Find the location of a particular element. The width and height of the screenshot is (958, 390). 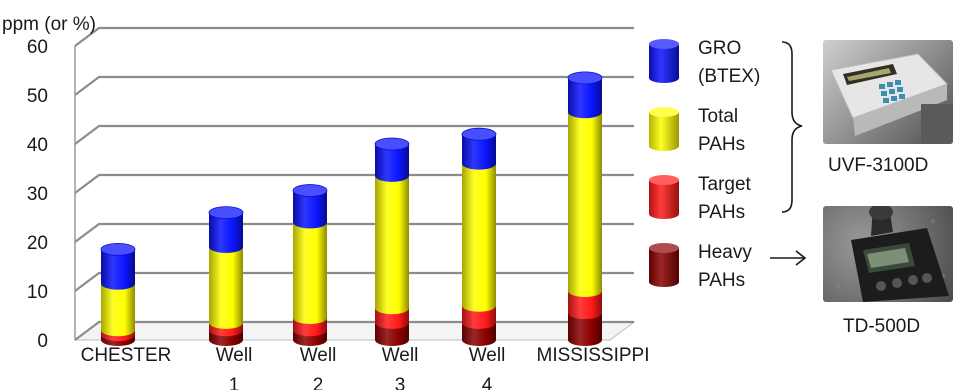

bar-segment: Target PAHs MISSISSIPPI: 4.5 is located at coordinates (585, 305).